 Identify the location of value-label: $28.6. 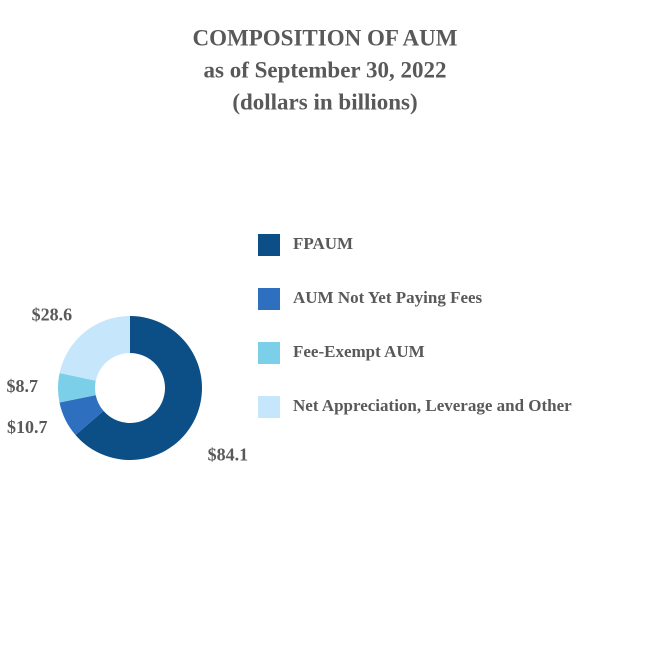
(52, 315).